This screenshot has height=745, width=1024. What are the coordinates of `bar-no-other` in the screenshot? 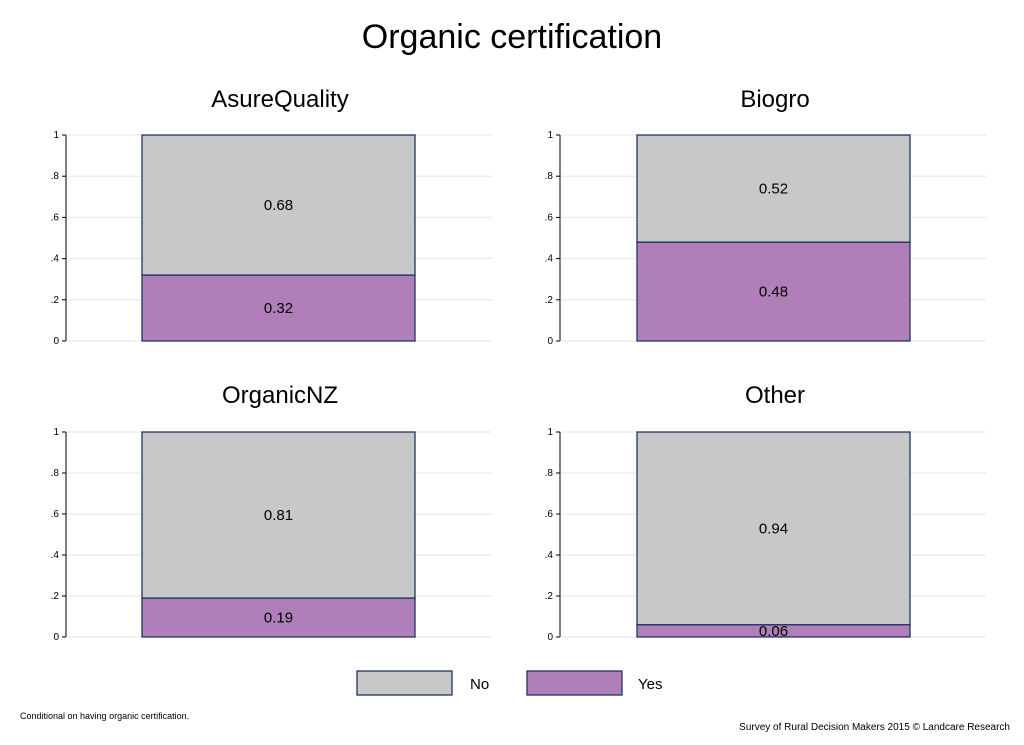 It's located at (773, 528).